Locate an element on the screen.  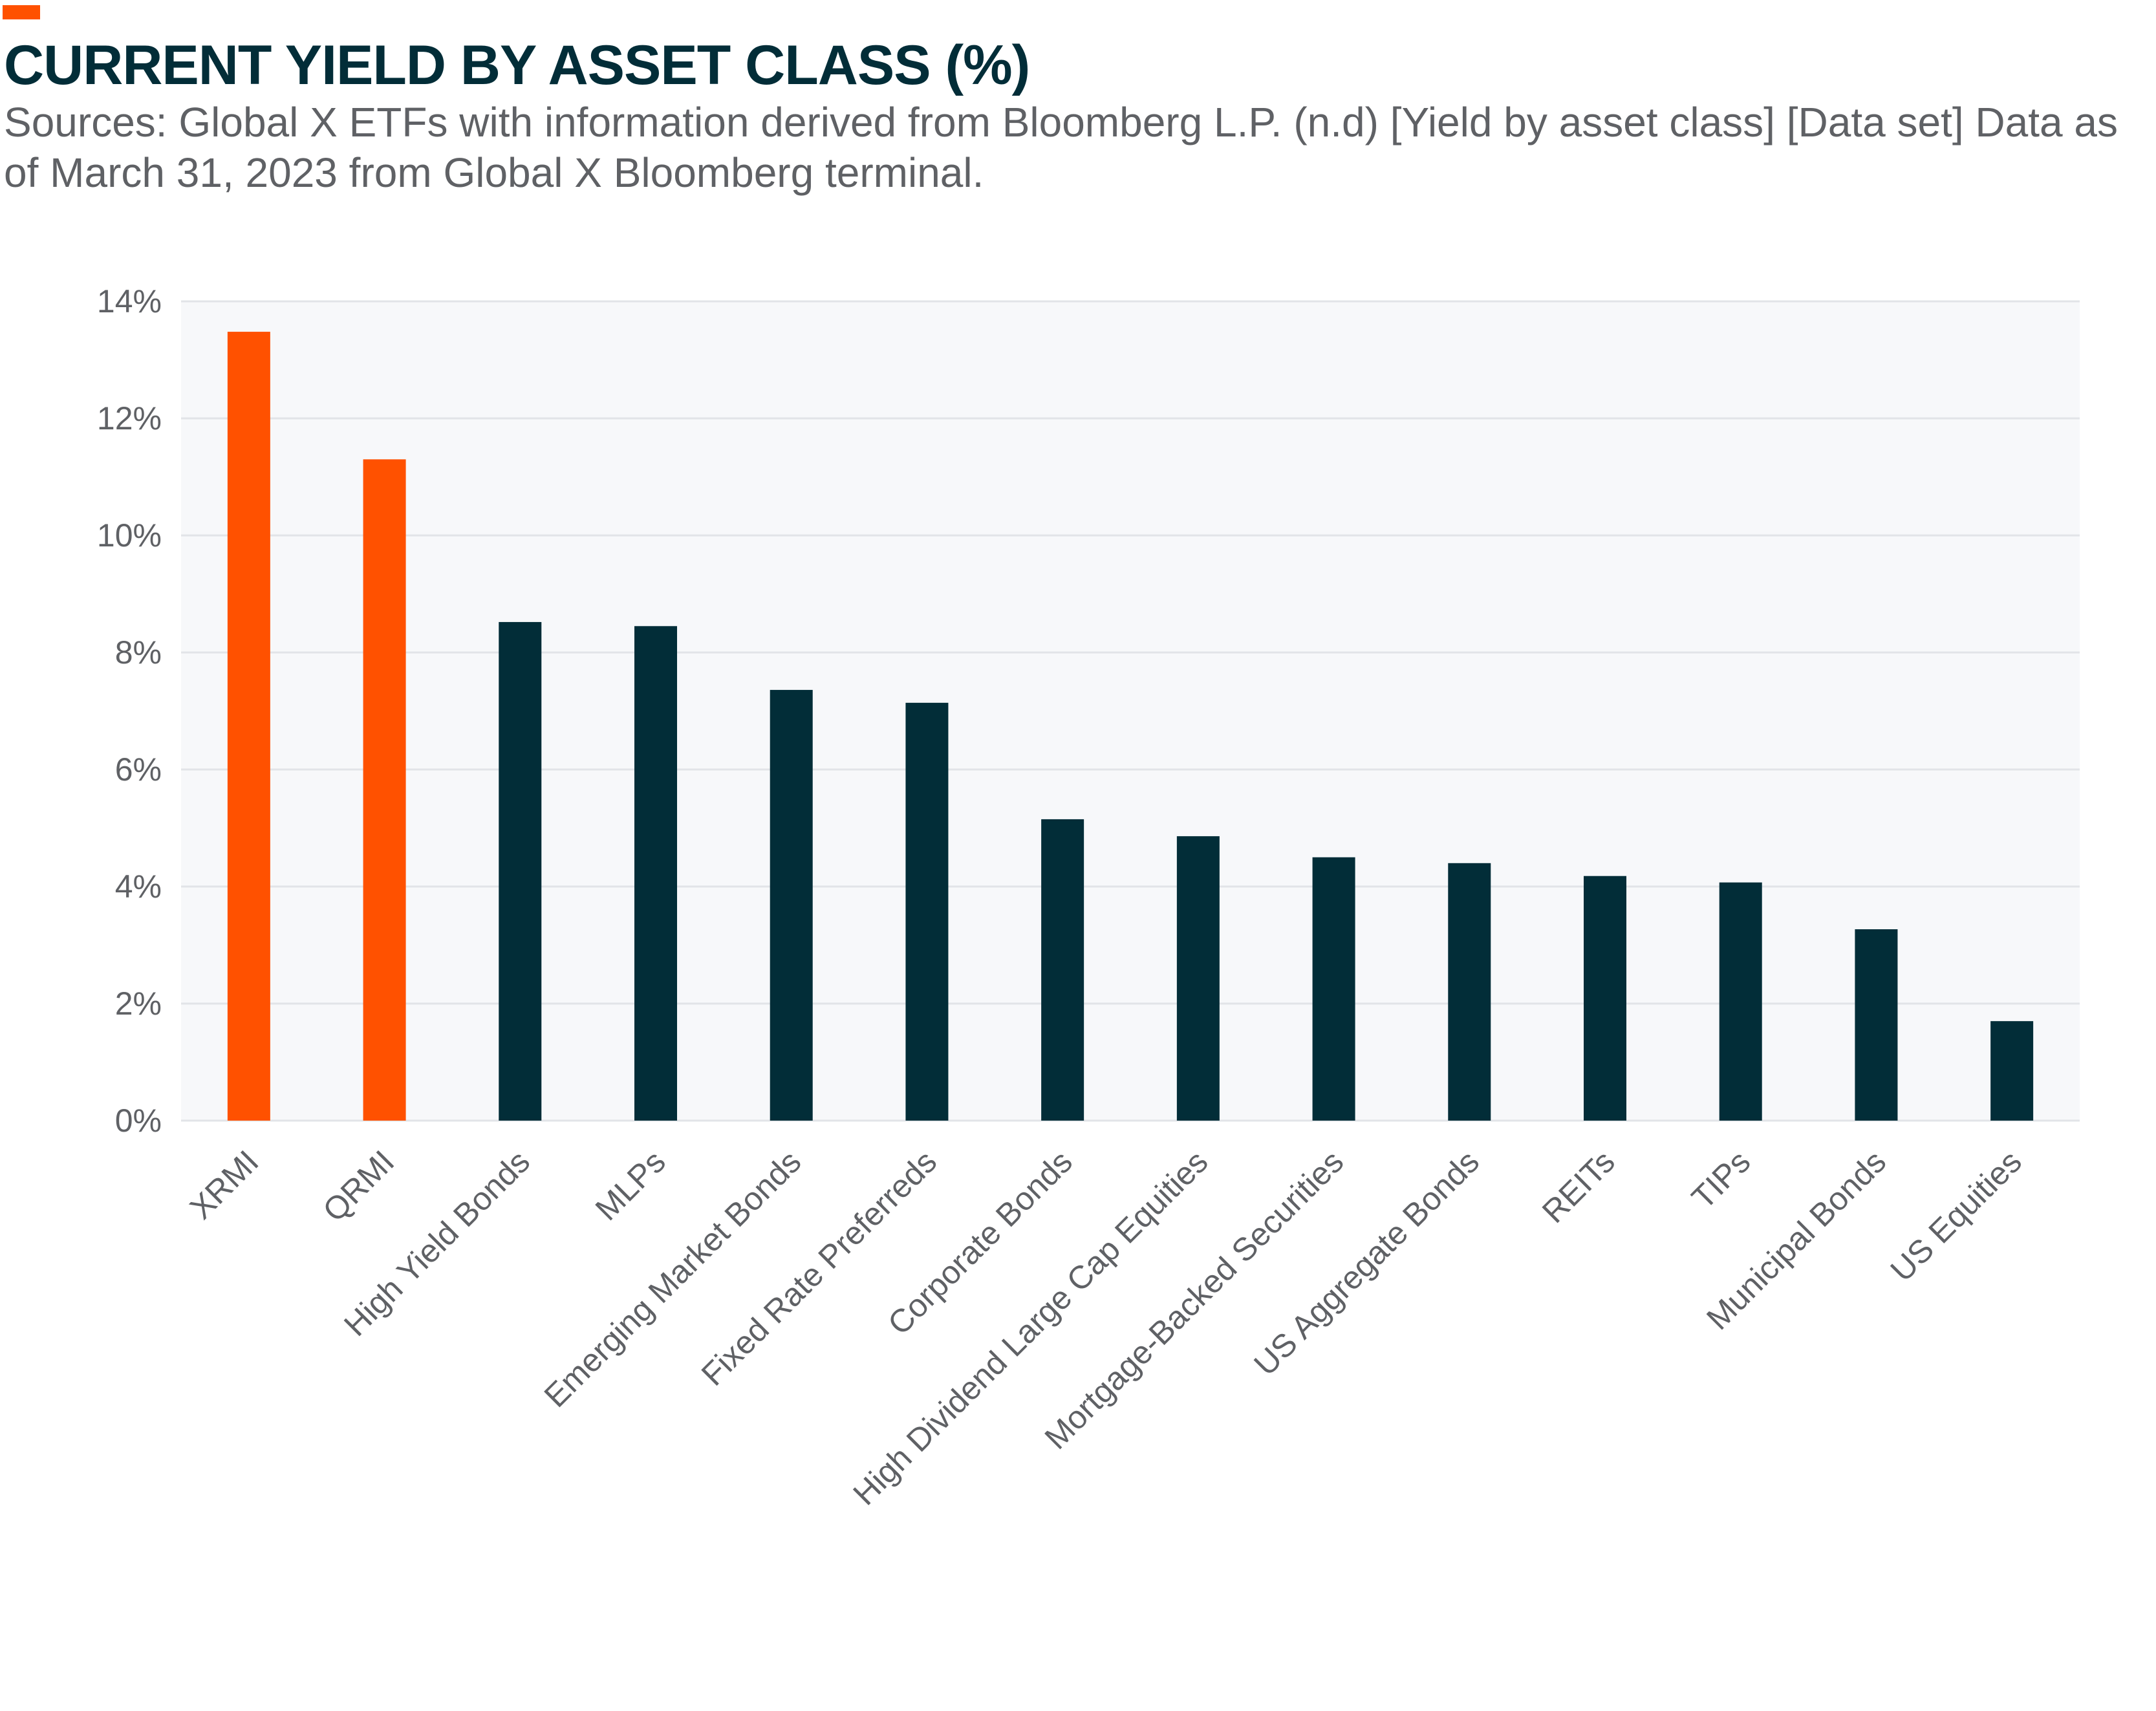
x-category-label: REITs is located at coordinates (1578, 1186).